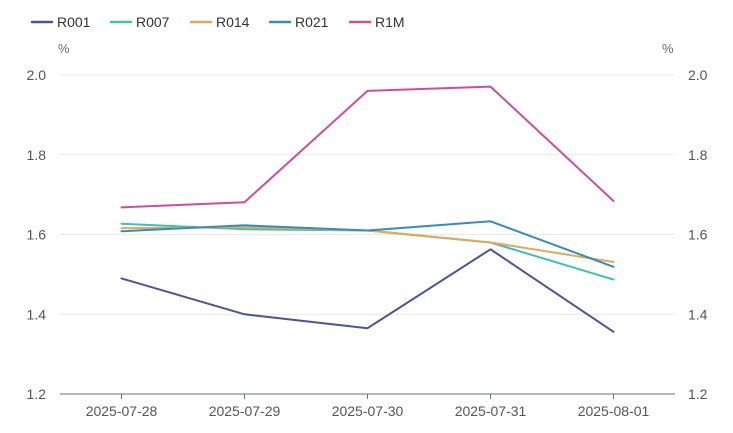 This screenshot has width=733, height=433. I want to click on series-line-r021, so click(367, 244).